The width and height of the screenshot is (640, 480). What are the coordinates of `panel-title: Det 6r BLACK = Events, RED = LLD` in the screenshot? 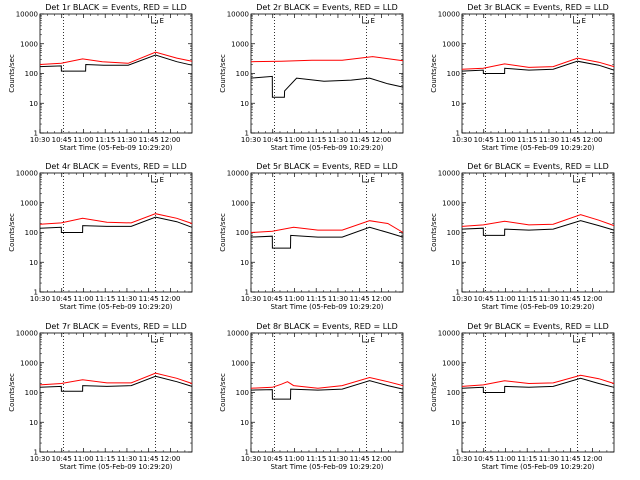 It's located at (538, 166).